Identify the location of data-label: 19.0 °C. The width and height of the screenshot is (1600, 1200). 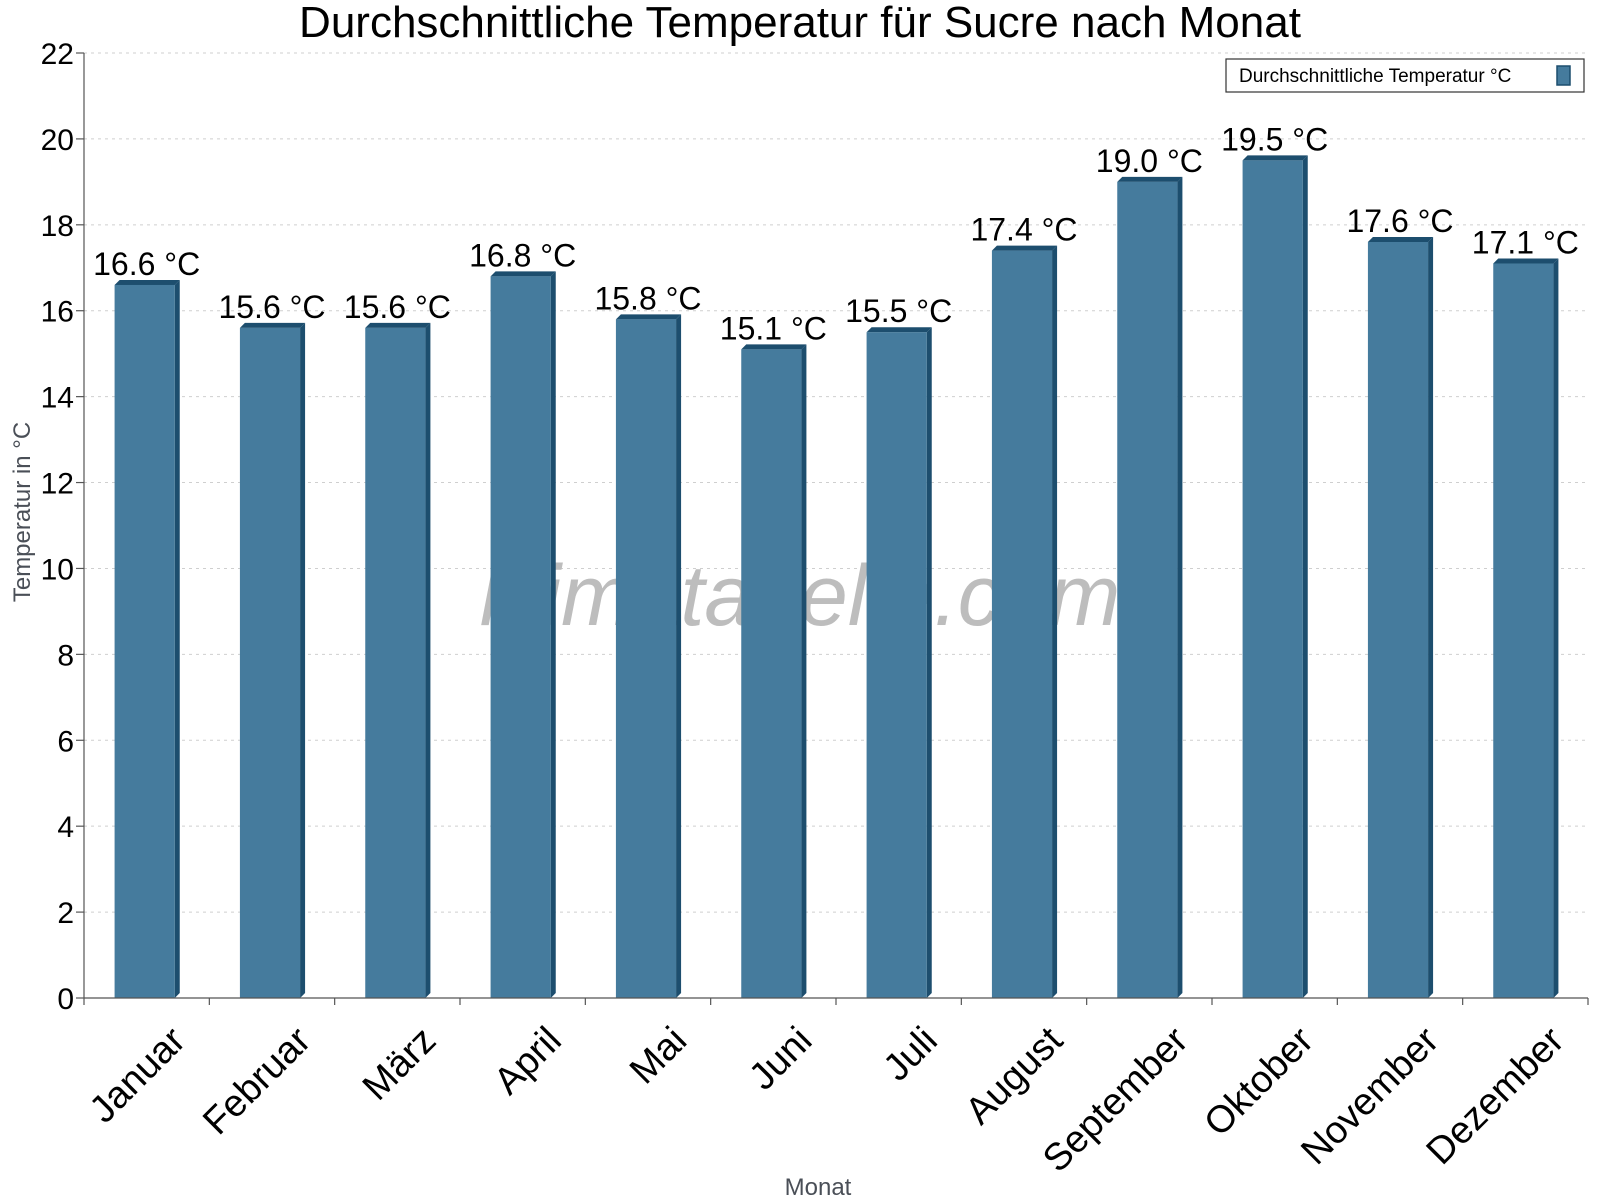
(1149, 161).